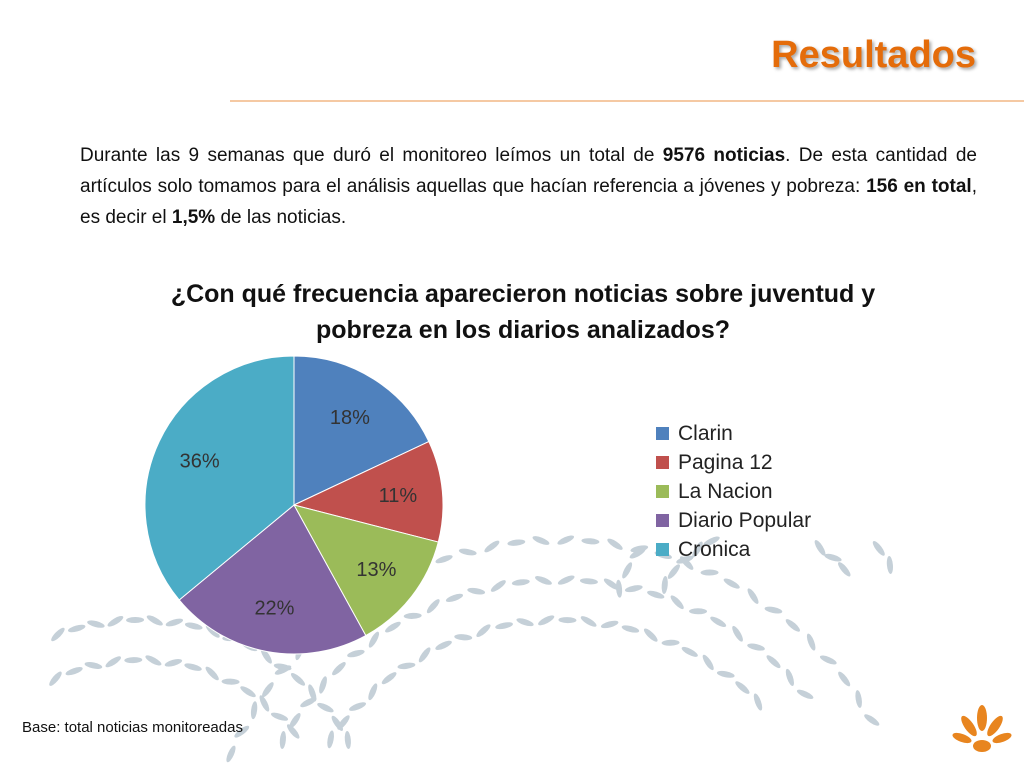 This screenshot has width=1024, height=768. I want to click on pie-slice-cronica, so click(219, 478).